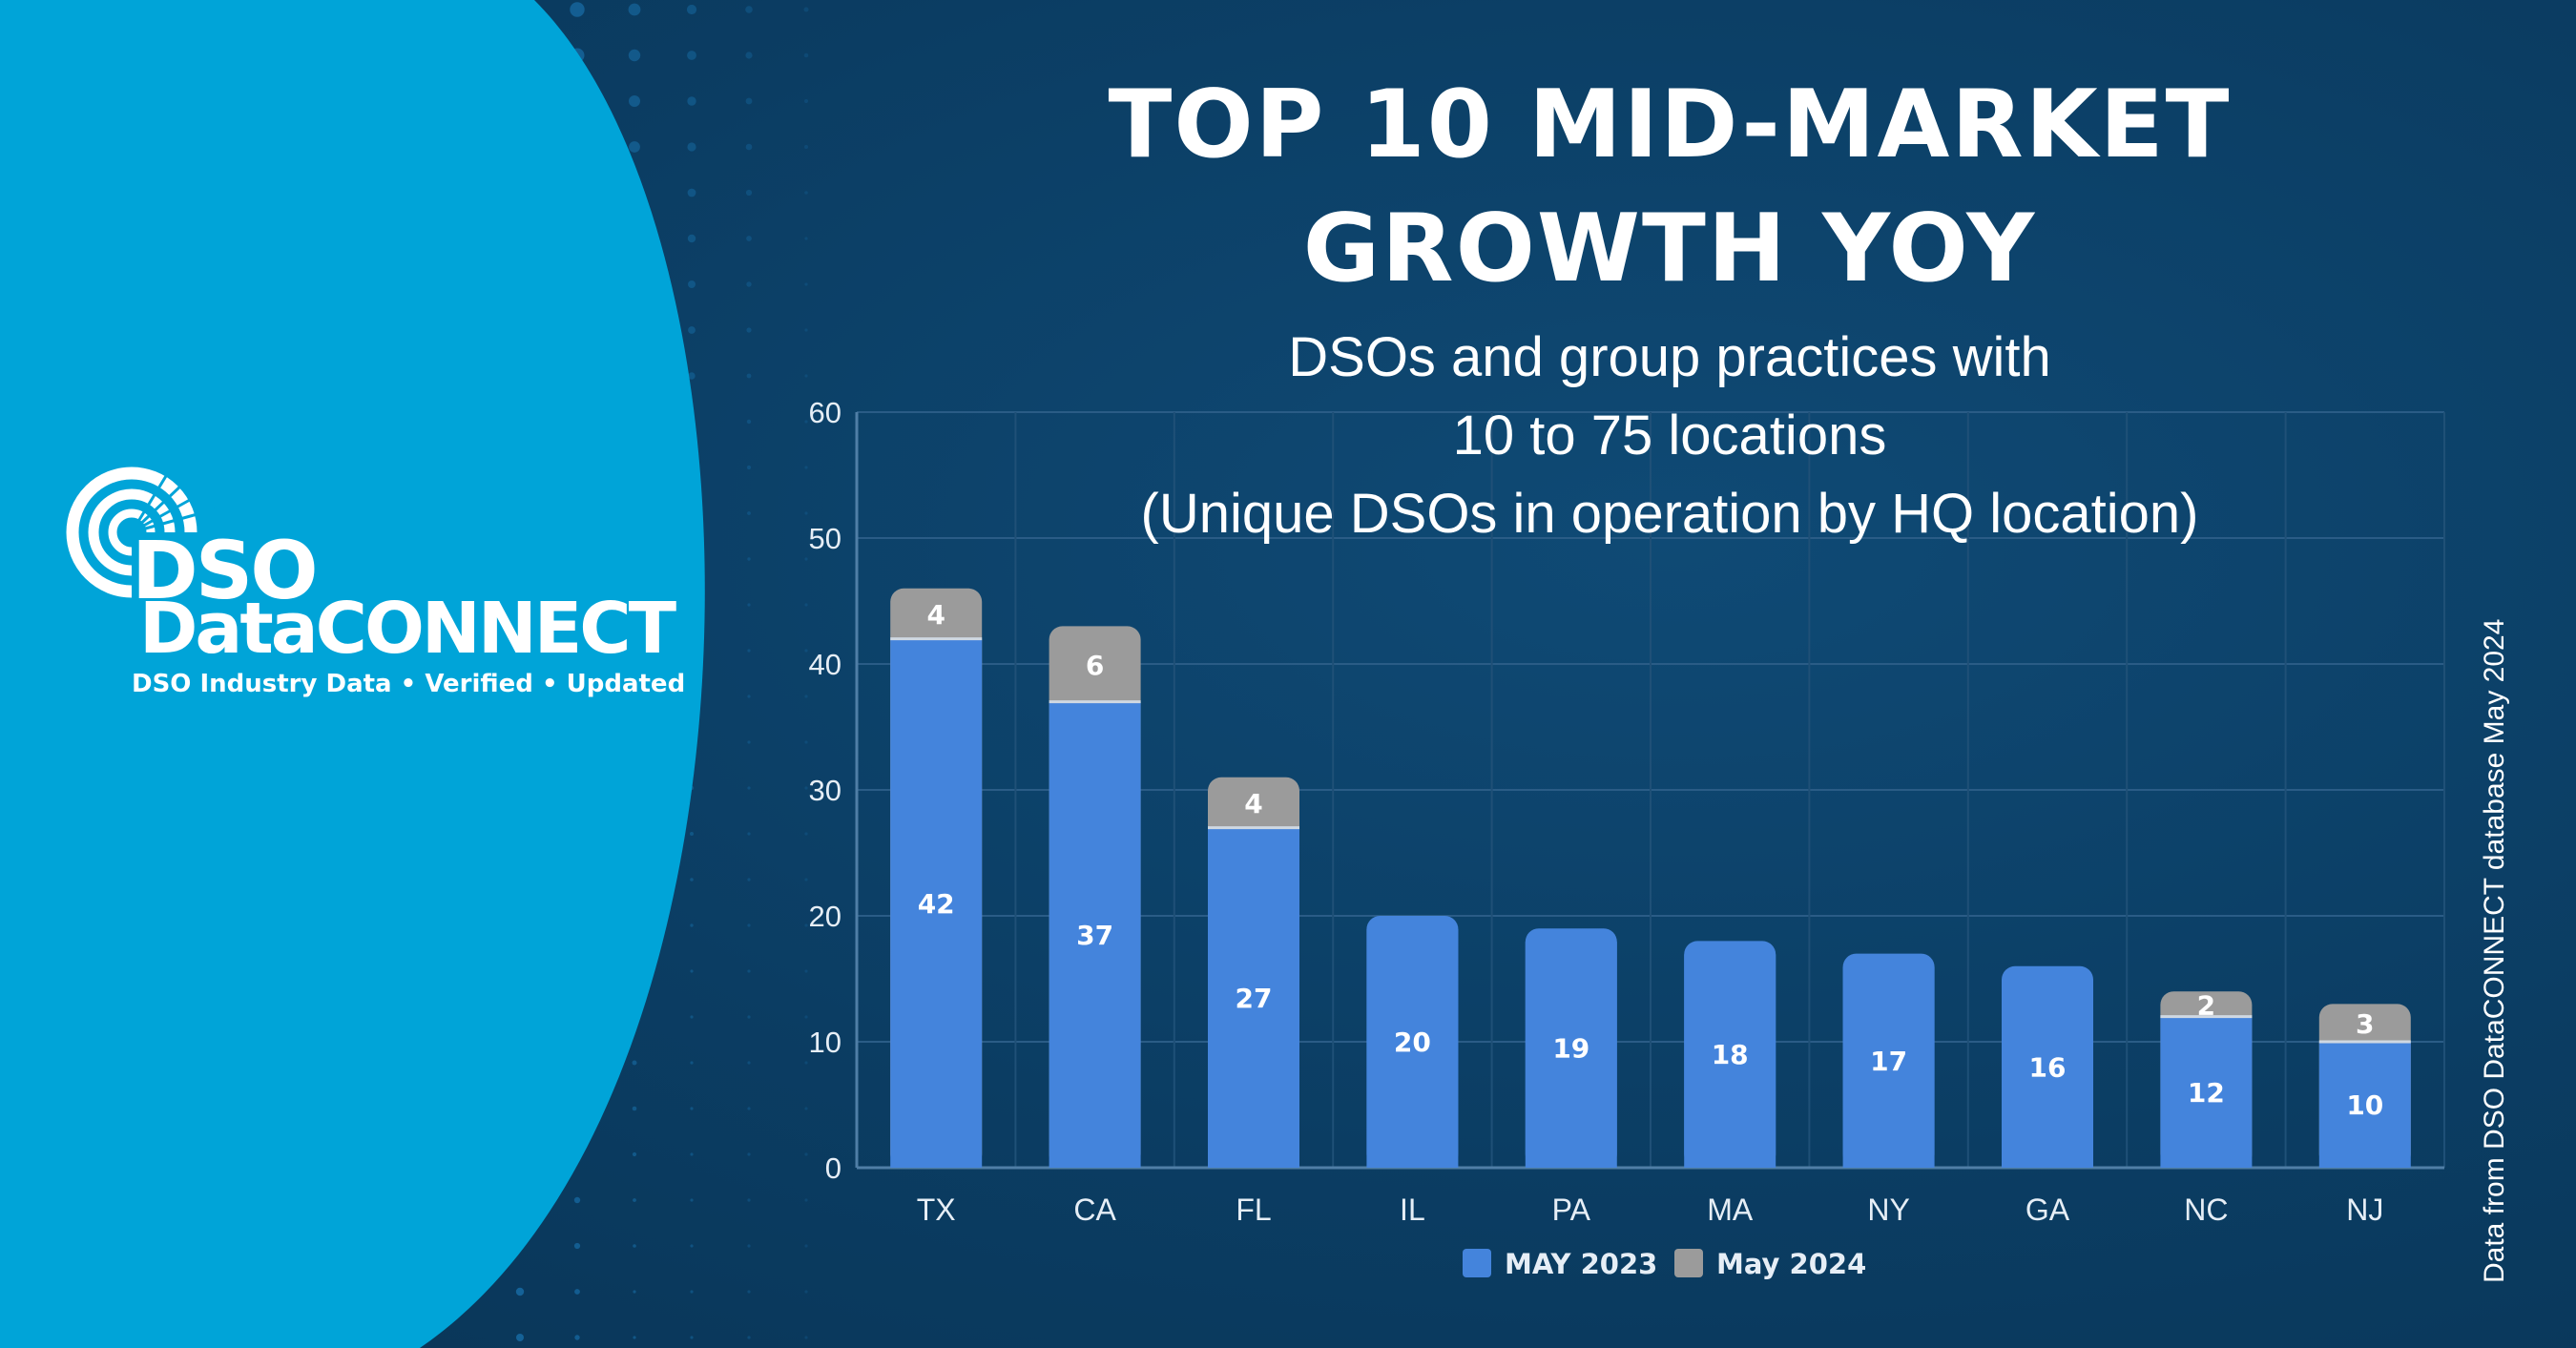 The height and width of the screenshot is (1348, 2576). Describe the element at coordinates (1570, 1049) in the screenshot. I see `data-label-may-2023: 19` at that location.